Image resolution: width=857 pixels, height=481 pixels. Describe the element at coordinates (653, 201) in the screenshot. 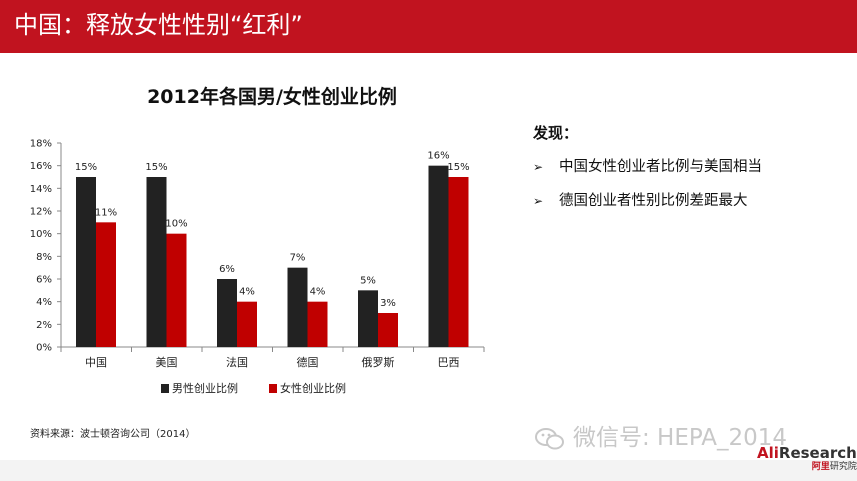

I see `finding-text: 德国创业者性别比例差距最大` at that location.